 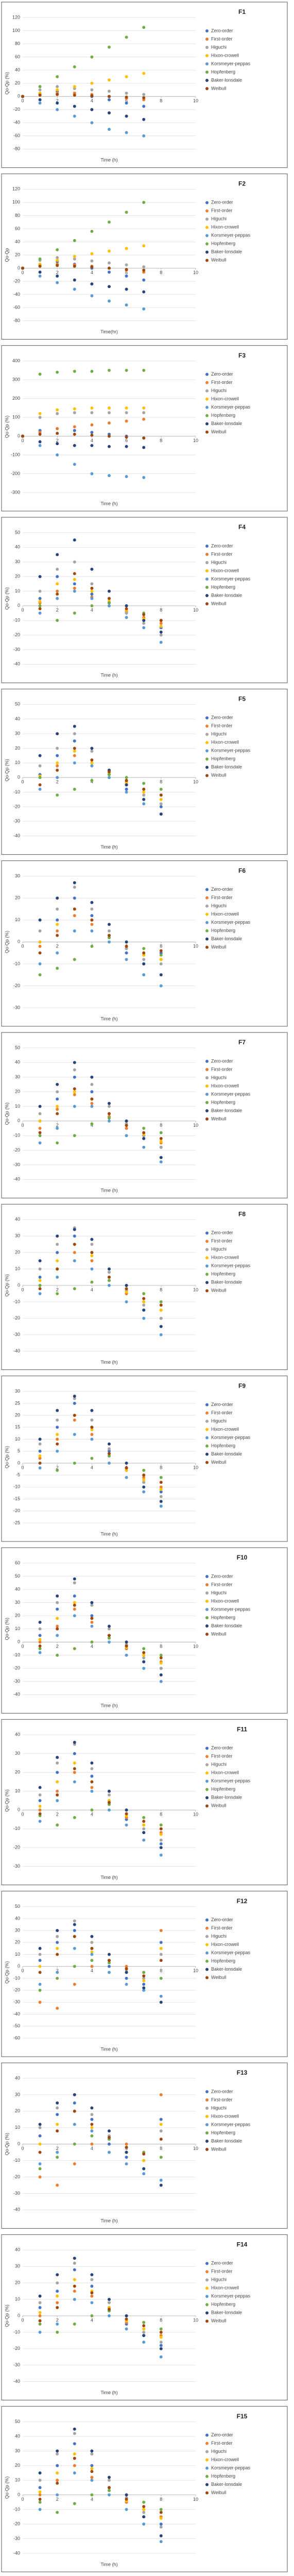 I want to click on x-tick-label: 10, so click(x=195, y=440).